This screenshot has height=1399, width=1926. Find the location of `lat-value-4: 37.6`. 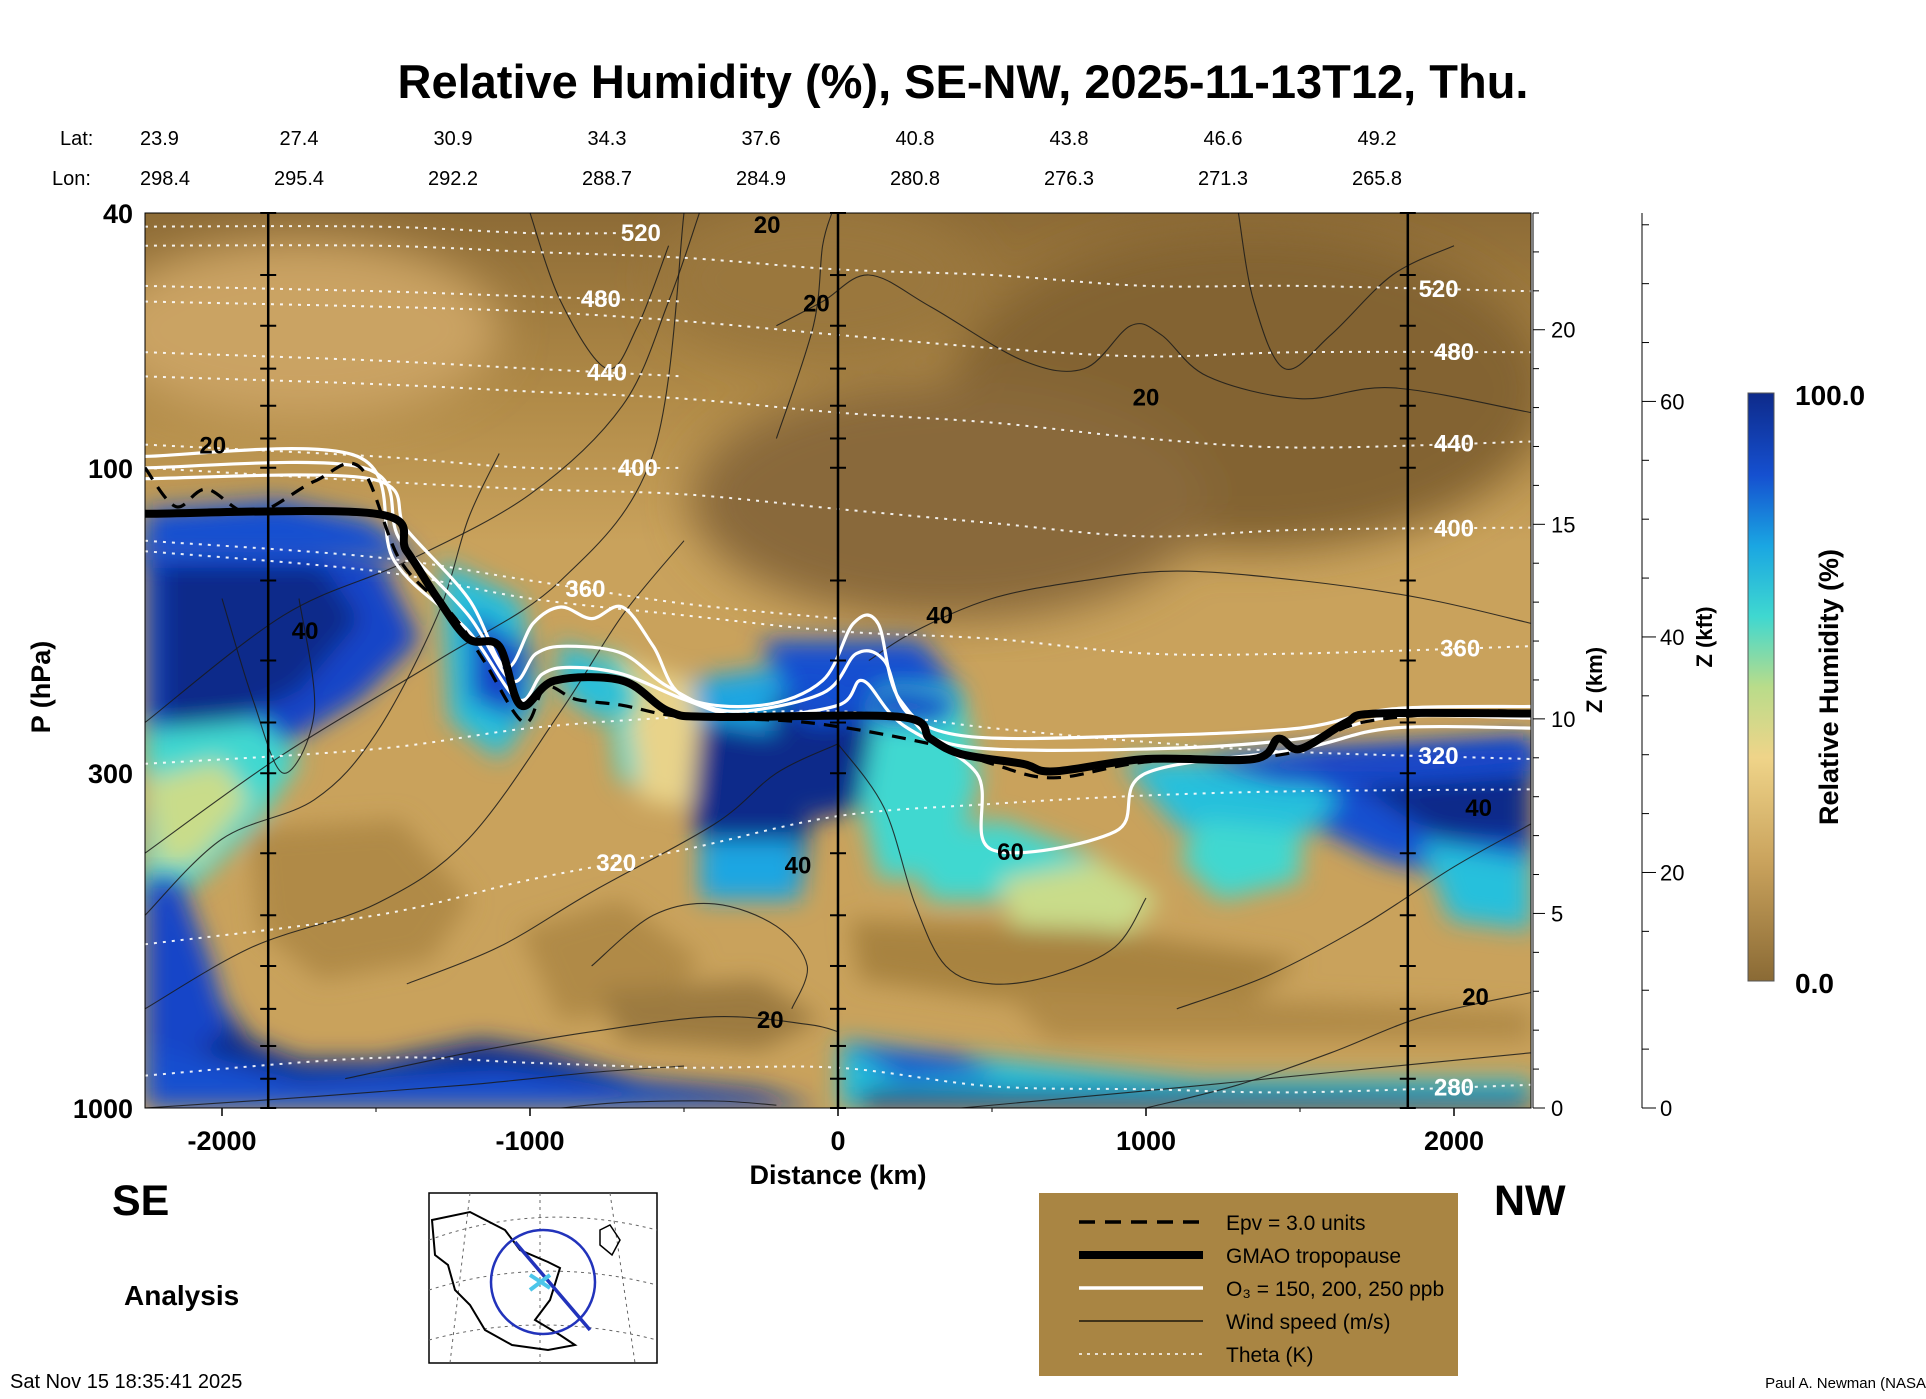

lat-value-4: 37.6 is located at coordinates (761, 139).